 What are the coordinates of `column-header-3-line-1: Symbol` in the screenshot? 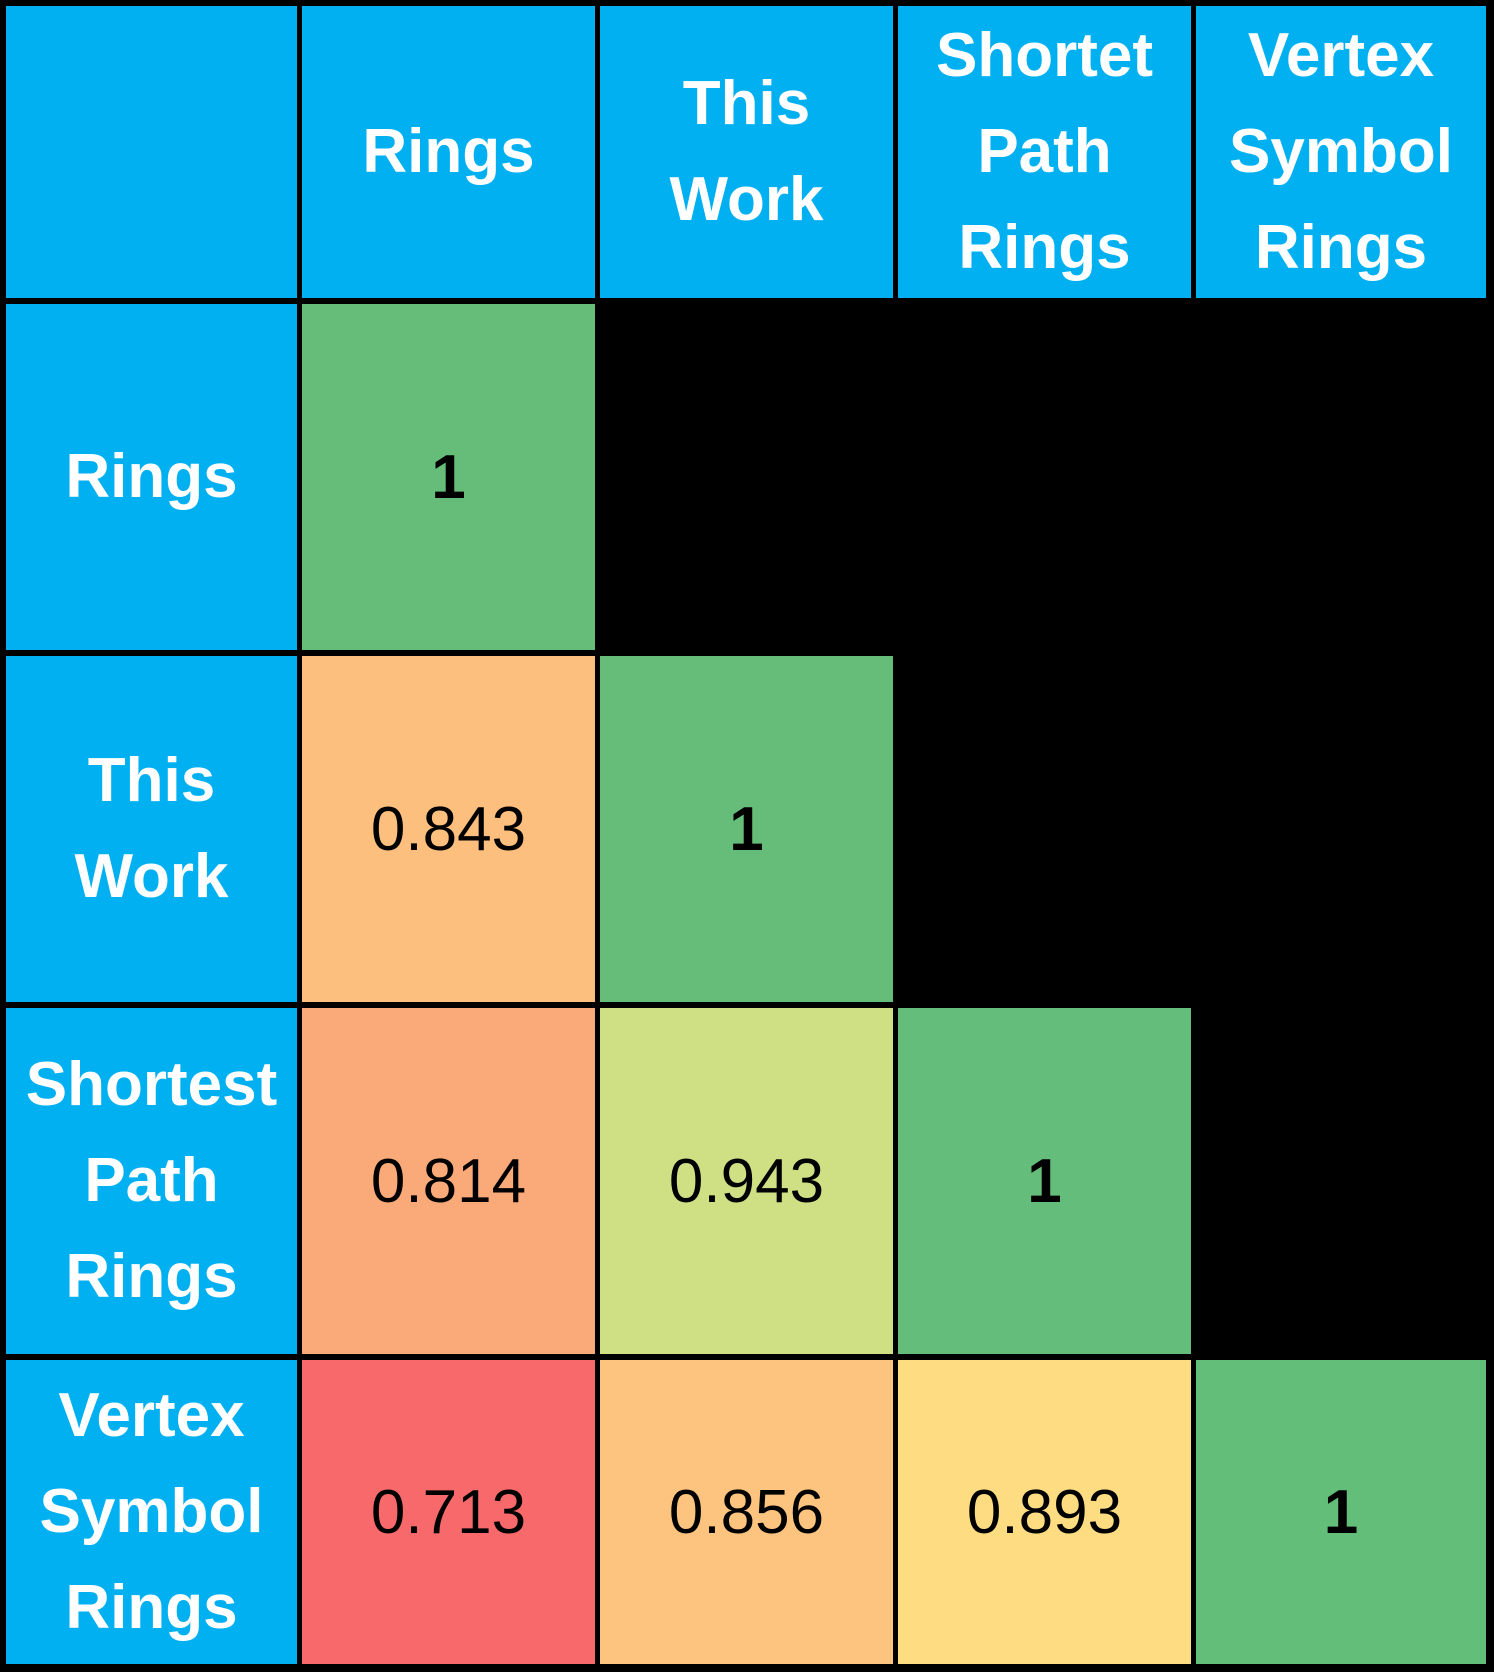 It's located at (1341, 151).